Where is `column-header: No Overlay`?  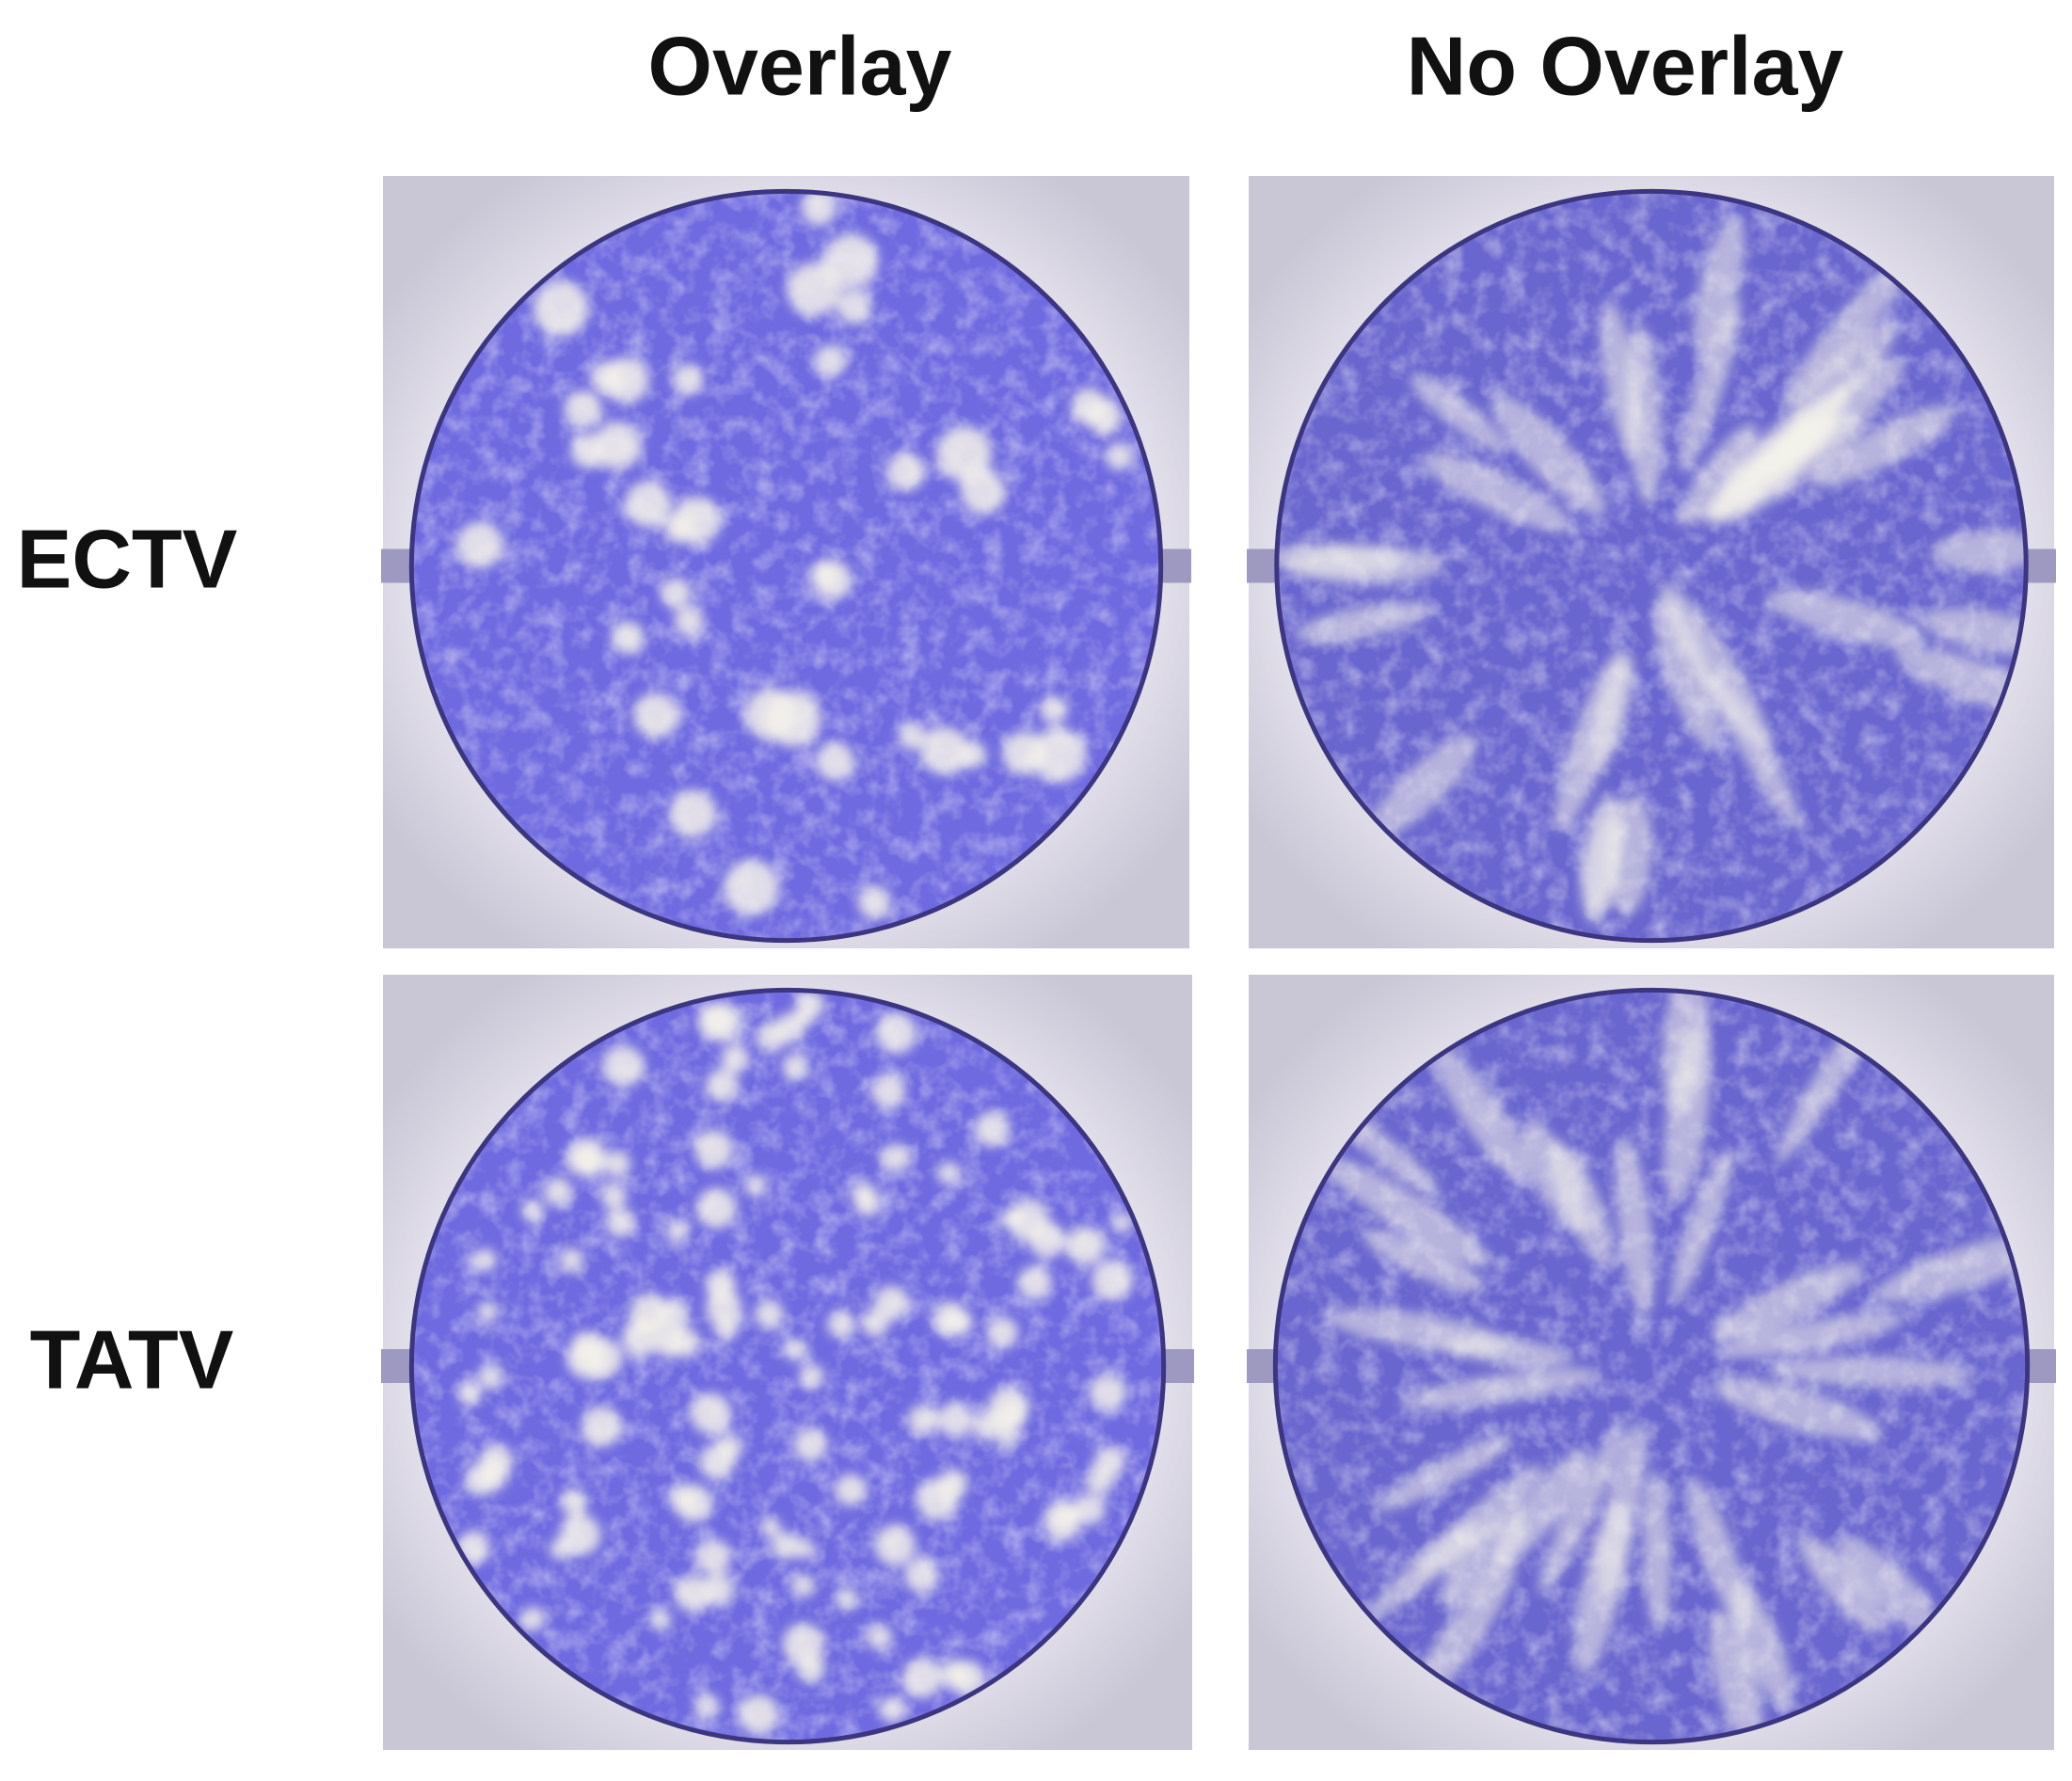
column-header: No Overlay is located at coordinates (1625, 65).